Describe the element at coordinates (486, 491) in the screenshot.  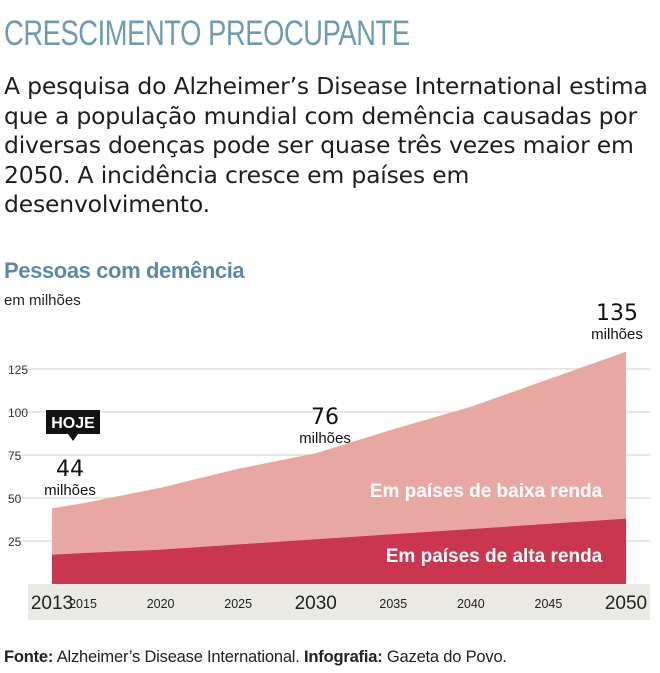
I see `series-label-baixa-renda: Em países de baixa renda` at that location.